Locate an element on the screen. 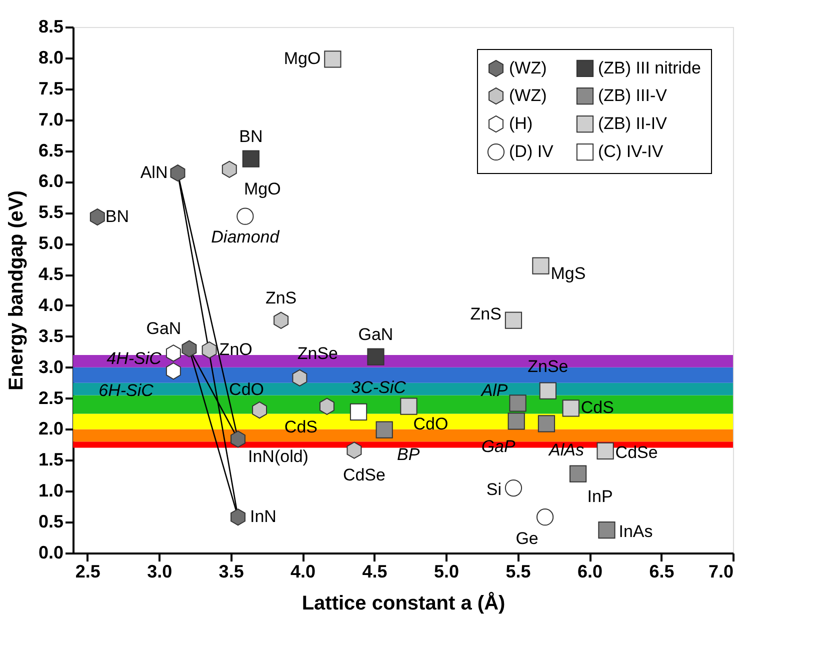 The height and width of the screenshot is (650, 833). y-tick-label: 6.5 is located at coordinates (51, 150).